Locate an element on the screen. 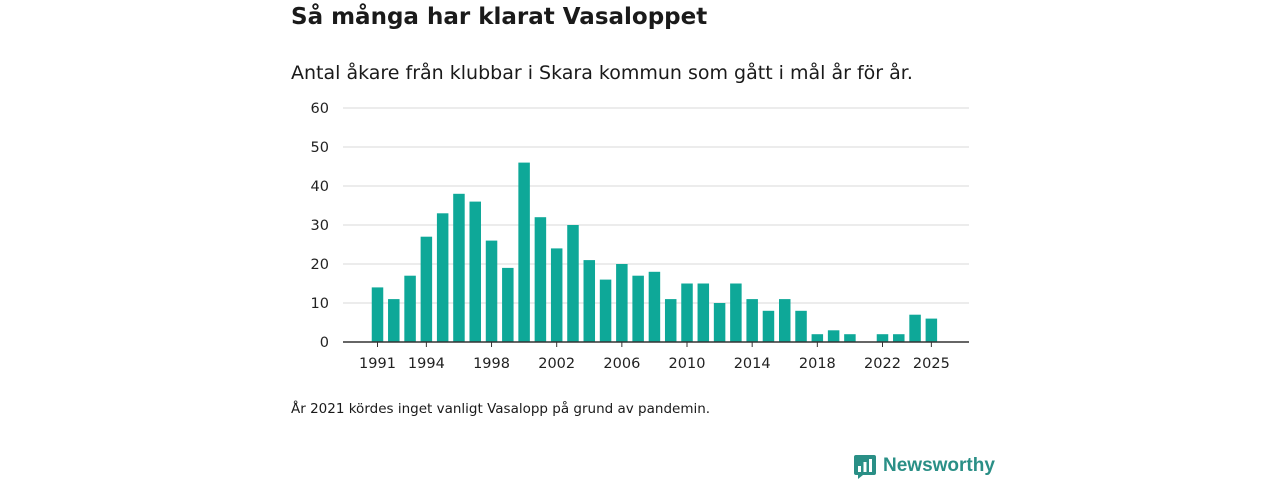 The width and height of the screenshot is (1280, 480). x-tick-label: 2014 is located at coordinates (752, 364).